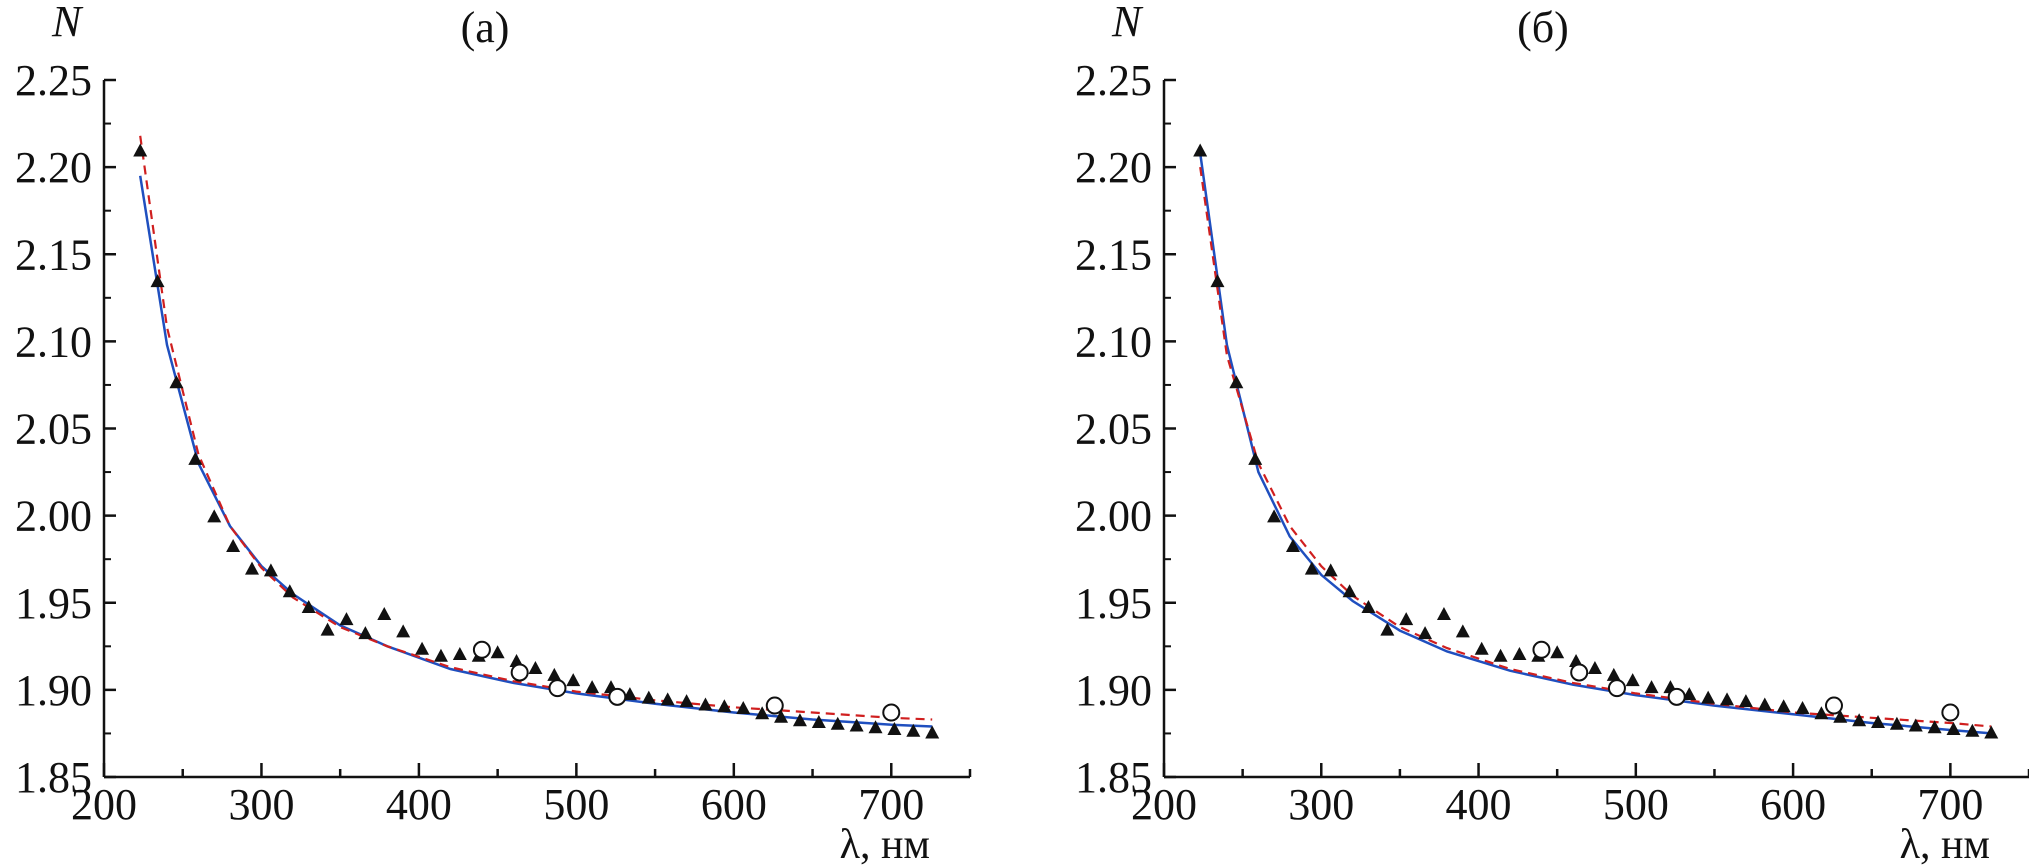 This screenshot has width=2029, height=868. I want to click on panel-a-x-tick-label: 400, so click(419, 804).